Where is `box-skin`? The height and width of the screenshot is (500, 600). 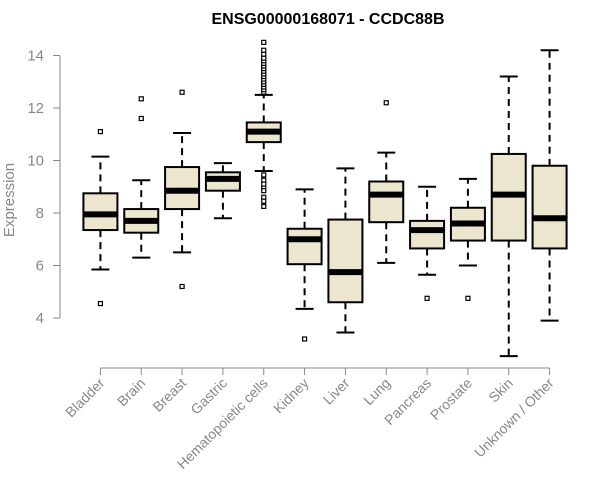
box-skin is located at coordinates (508, 216).